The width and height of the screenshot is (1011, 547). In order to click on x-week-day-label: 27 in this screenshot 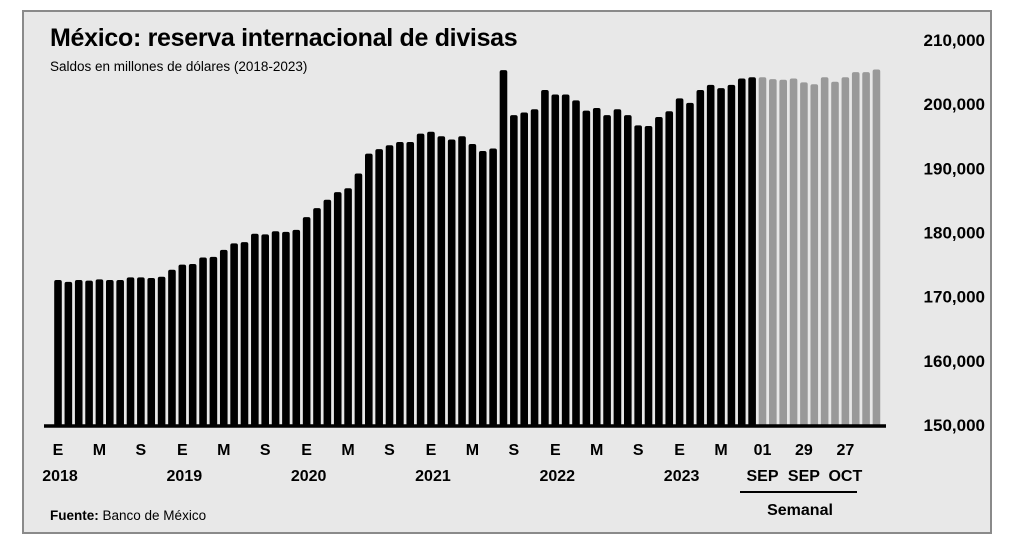, I will do `click(845, 450)`.